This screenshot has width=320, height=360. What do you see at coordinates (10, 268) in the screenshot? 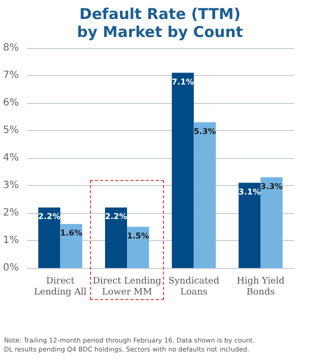
I see `y-tick-label: 0%` at bounding box center [10, 268].